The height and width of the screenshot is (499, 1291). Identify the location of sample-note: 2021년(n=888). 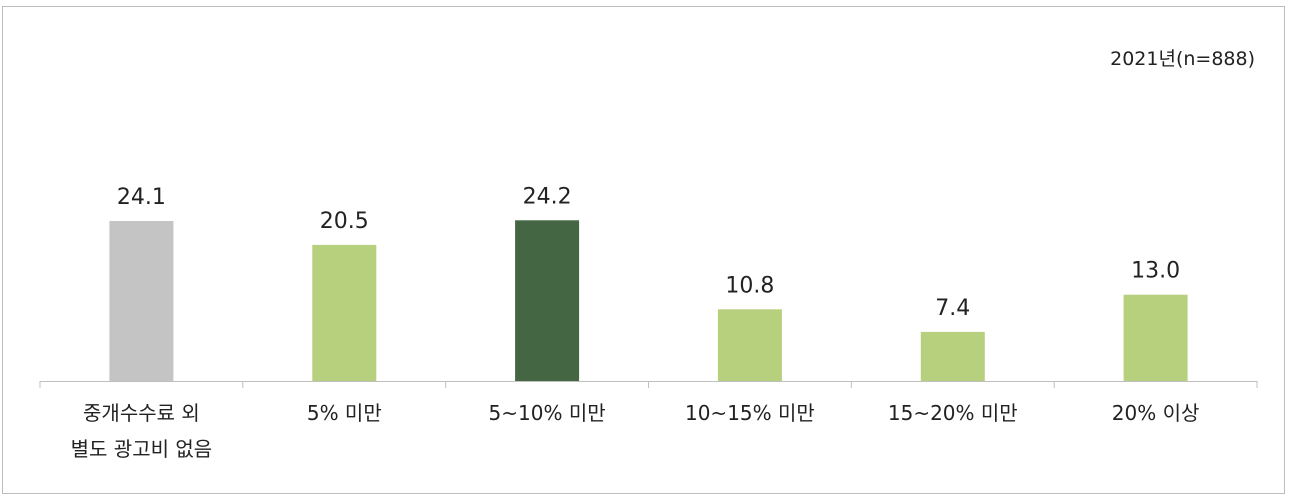
(1182, 59).